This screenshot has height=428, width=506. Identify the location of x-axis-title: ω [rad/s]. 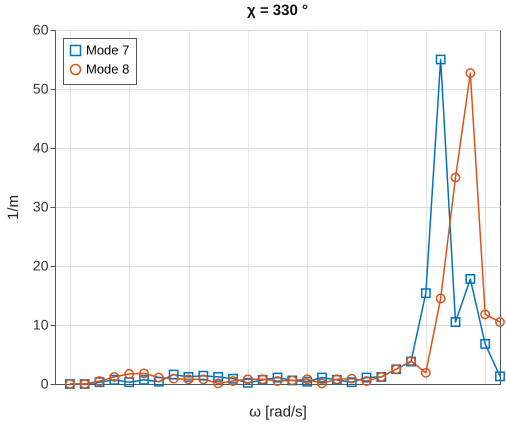
(278, 412).